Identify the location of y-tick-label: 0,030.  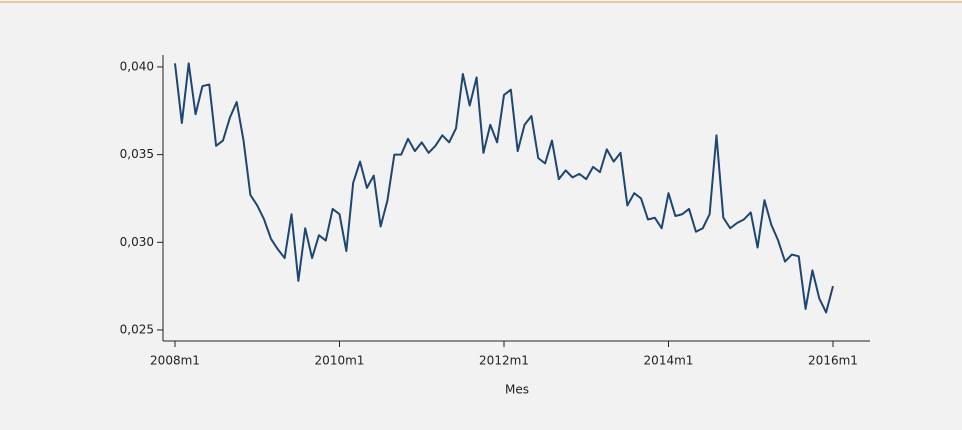
(137, 242).